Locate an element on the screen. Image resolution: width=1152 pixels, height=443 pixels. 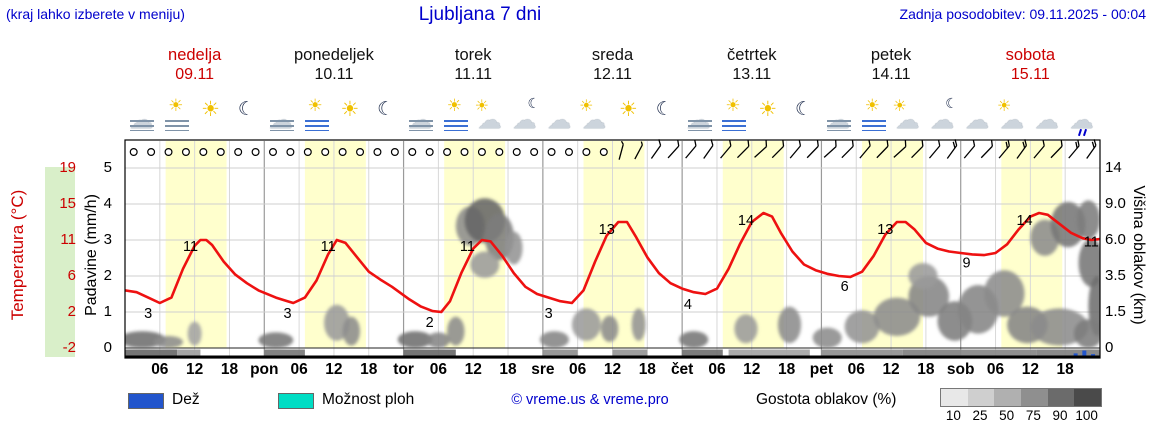
ground-fog-layer is located at coordinates (612, 353).